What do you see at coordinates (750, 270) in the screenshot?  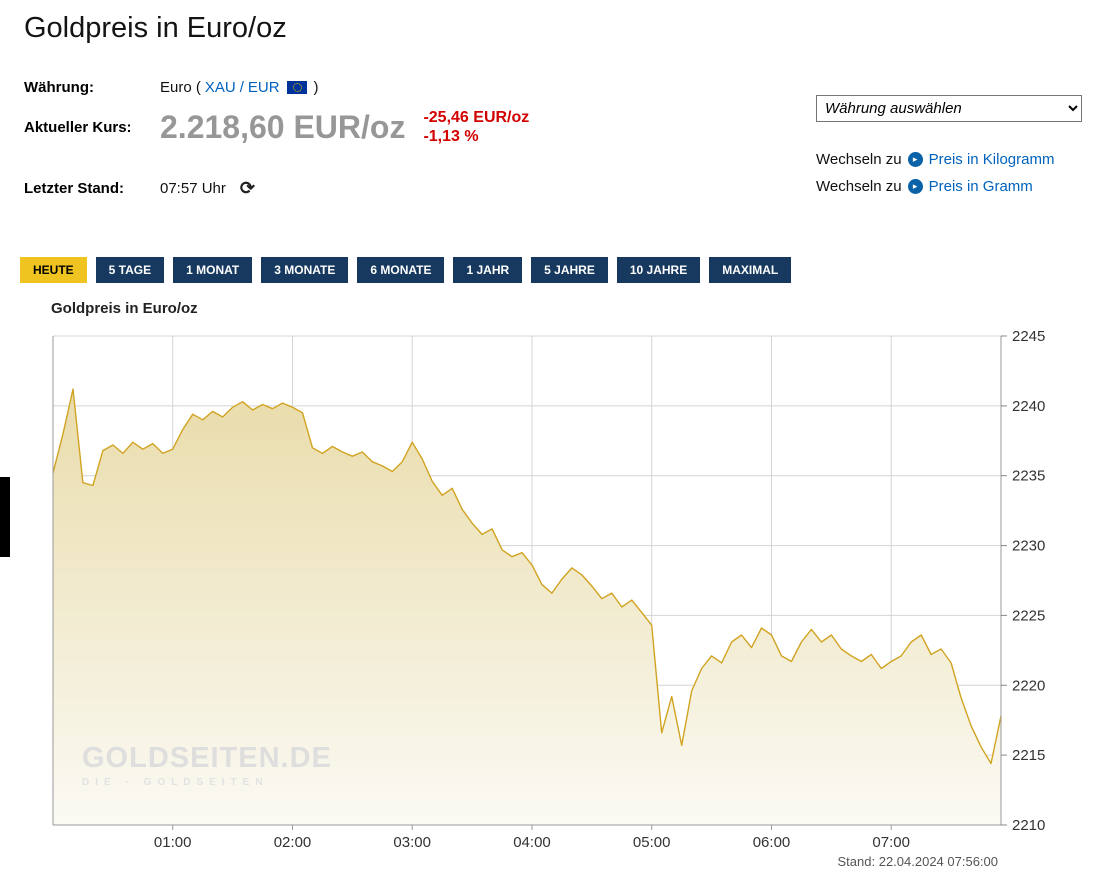 I see `tab-maximal: MAXIMAL` at bounding box center [750, 270].